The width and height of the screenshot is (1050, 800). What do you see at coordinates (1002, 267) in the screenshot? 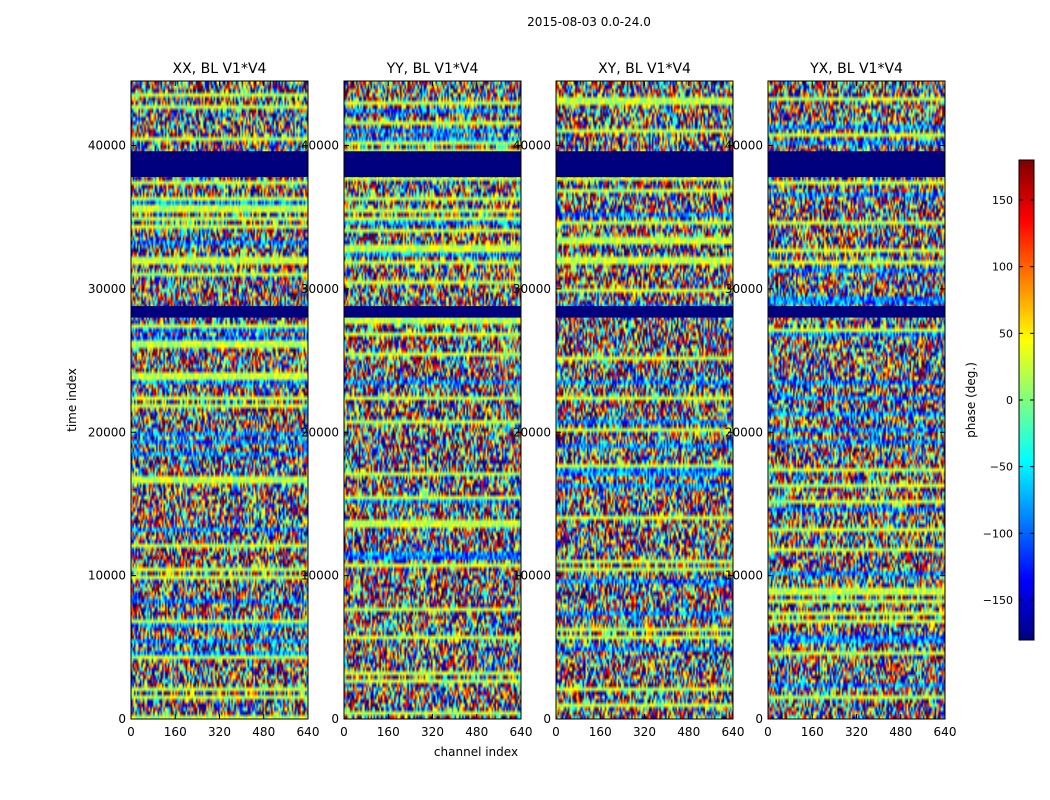
I see `colorbar-tick-label: 100` at bounding box center [1002, 267].